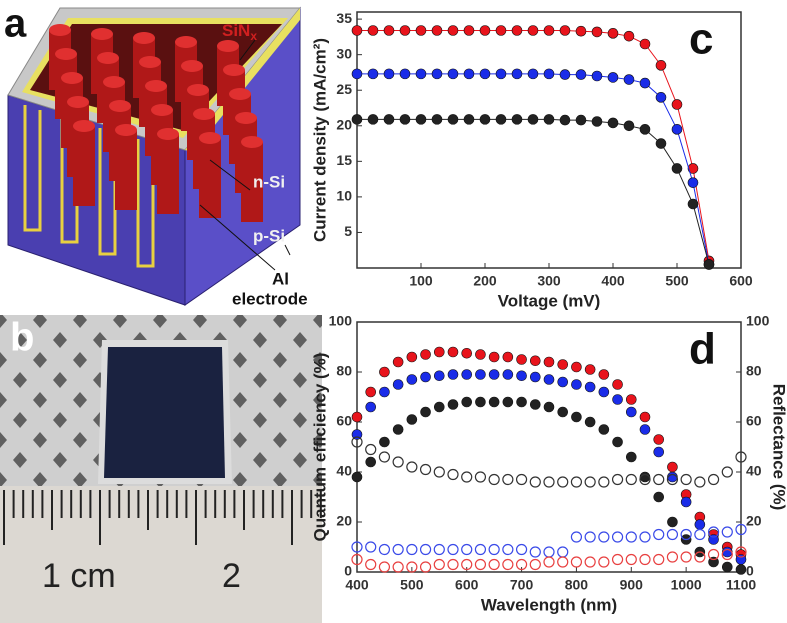 The width and height of the screenshot is (787, 623). What do you see at coordinates (754, 521) in the screenshot?
I see `y2-tick-label: 20` at bounding box center [754, 521].